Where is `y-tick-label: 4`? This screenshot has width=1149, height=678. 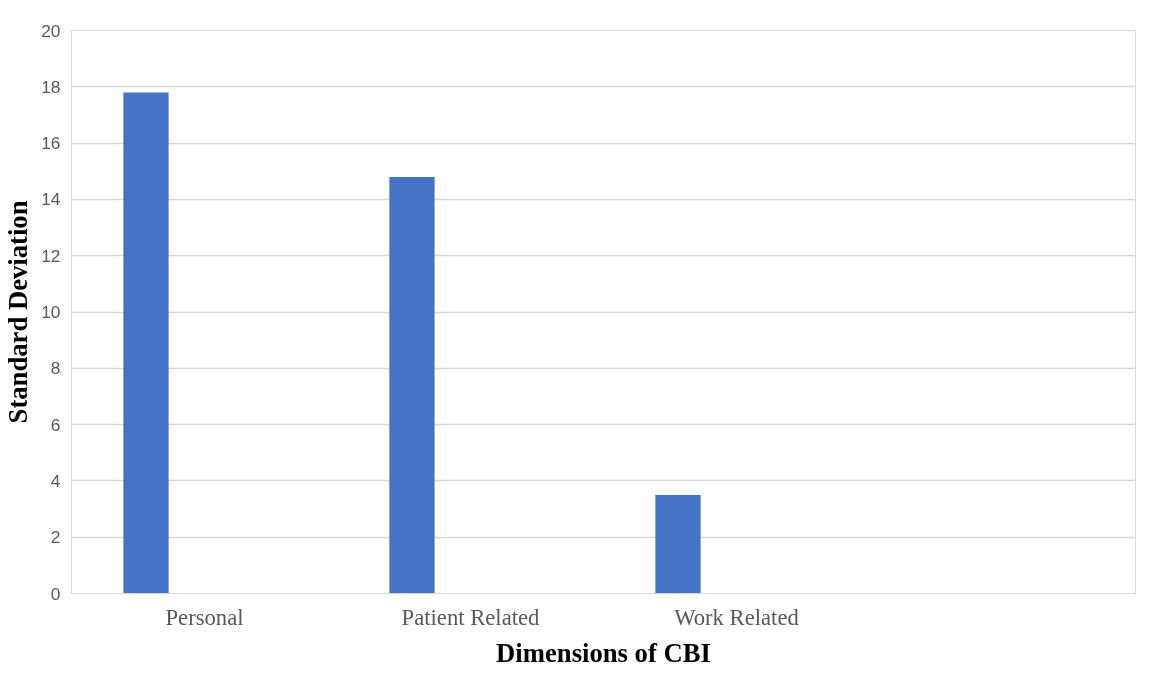
y-tick-label: 4 is located at coordinates (55, 480).